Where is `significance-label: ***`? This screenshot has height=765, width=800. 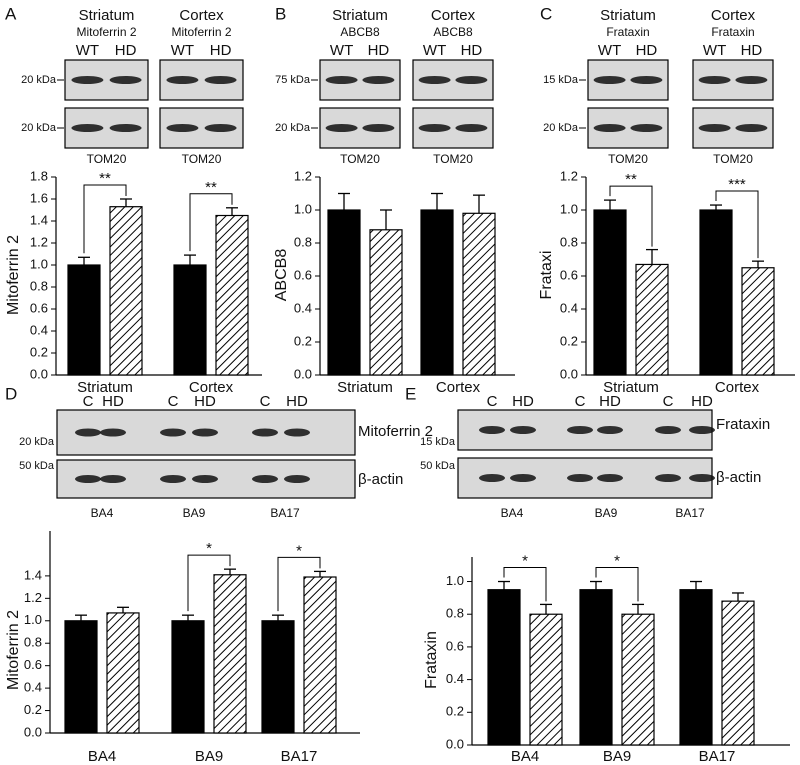
significance-label: *** is located at coordinates (737, 184).